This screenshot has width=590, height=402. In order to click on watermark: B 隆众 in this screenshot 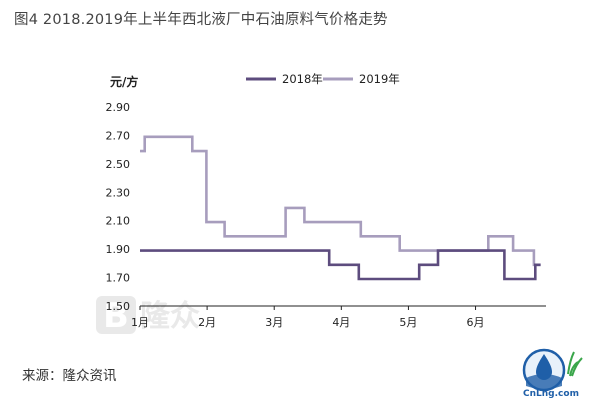, I will do `click(148, 316)`.